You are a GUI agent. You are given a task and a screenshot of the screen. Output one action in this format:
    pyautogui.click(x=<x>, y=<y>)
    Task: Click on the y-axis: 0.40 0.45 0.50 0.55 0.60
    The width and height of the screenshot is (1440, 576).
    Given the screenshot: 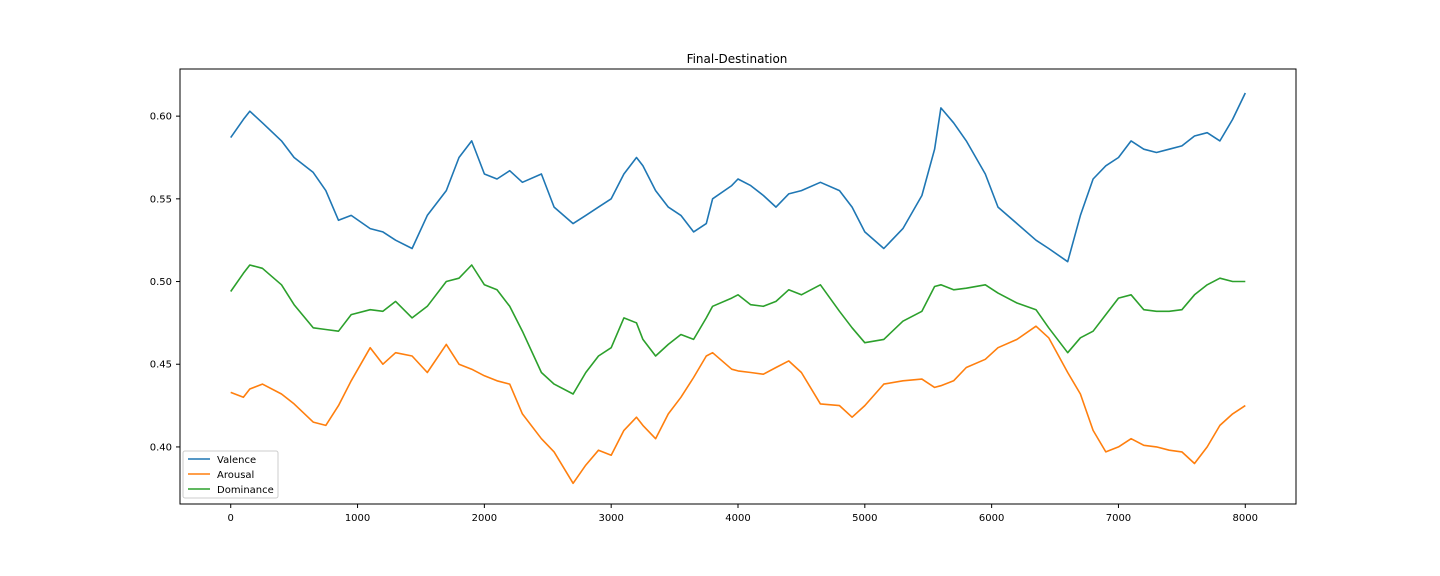 What is the action you would take?
    pyautogui.click(x=165, y=282)
    